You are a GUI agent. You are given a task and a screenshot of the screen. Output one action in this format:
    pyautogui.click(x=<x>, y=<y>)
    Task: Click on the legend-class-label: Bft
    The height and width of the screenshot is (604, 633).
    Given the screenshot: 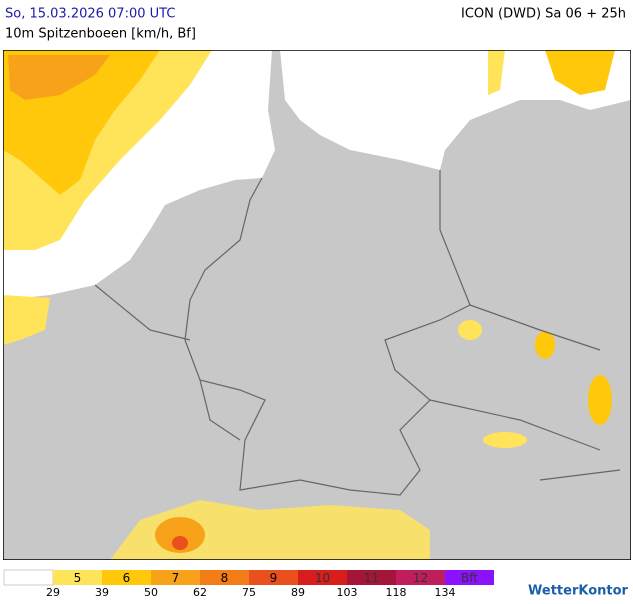 What is the action you would take?
    pyautogui.click(x=469, y=578)
    